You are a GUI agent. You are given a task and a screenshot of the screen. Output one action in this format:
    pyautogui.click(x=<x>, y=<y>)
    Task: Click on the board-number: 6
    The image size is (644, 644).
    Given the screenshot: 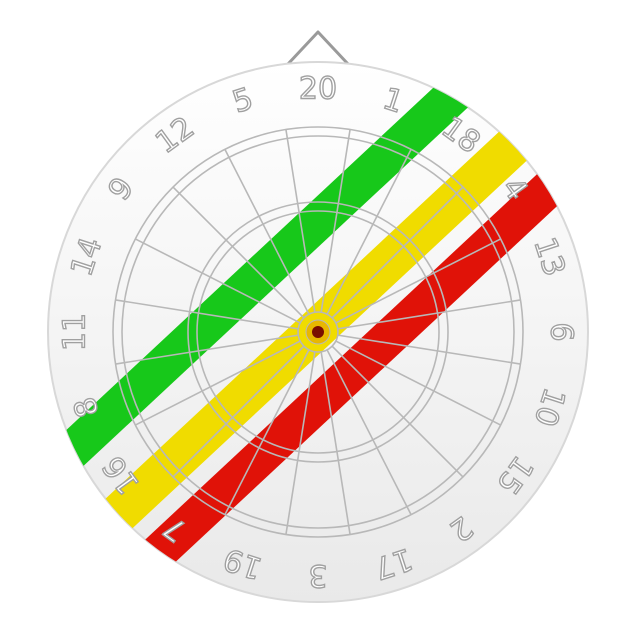 What is the action you would take?
    pyautogui.click(x=561, y=331)
    